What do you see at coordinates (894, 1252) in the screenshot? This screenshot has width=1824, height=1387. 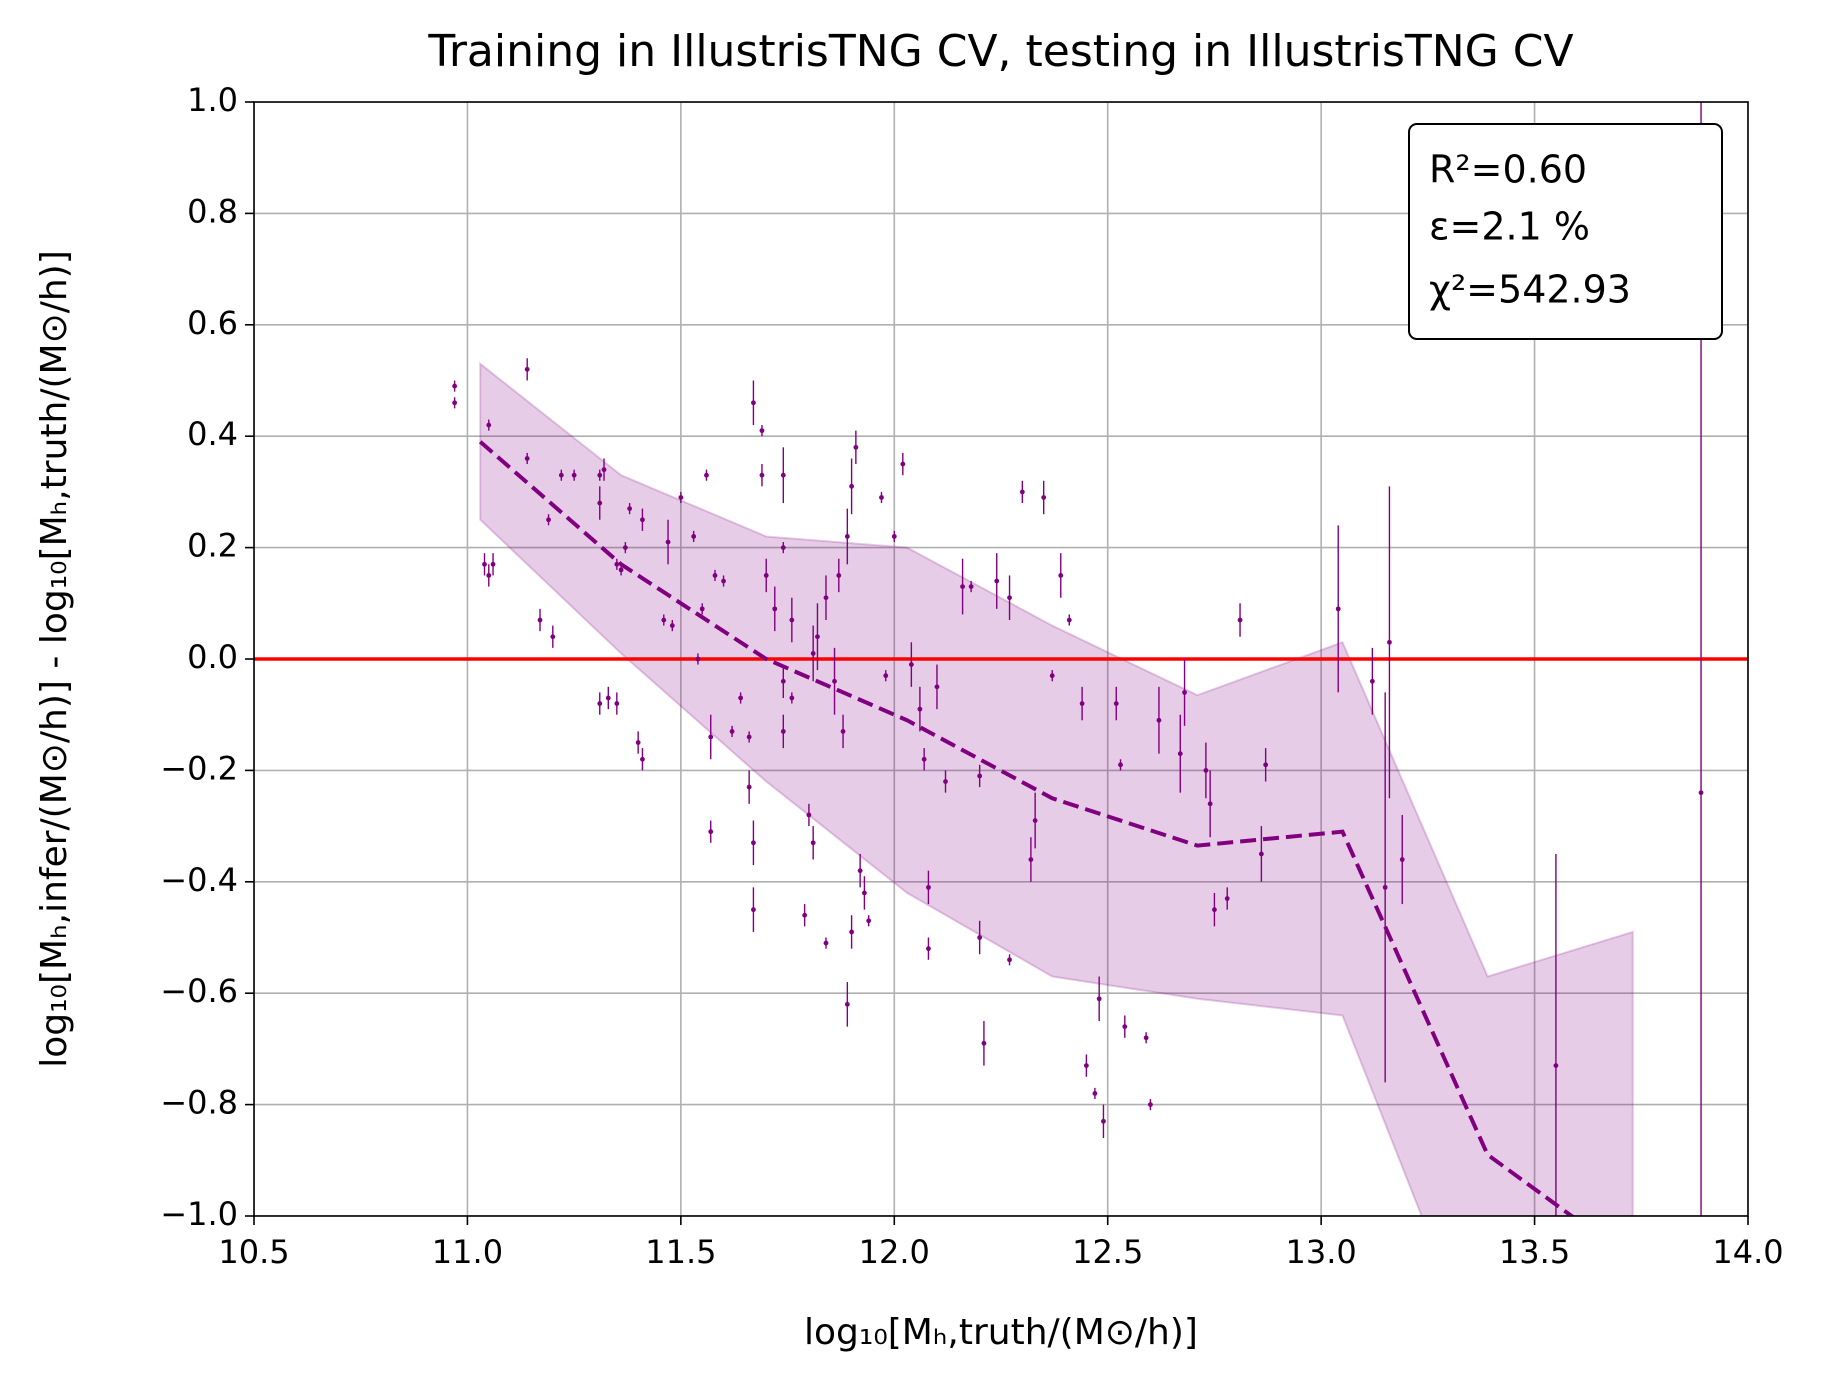 I see `x-tick-label: 12.0` at bounding box center [894, 1252].